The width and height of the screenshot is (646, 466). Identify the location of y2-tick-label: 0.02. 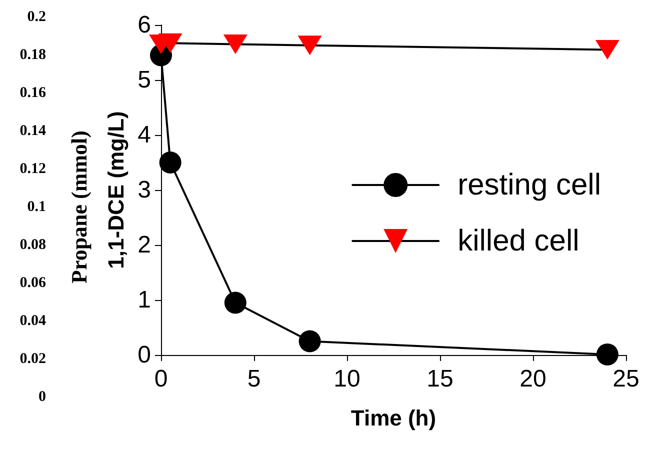
(33, 359).